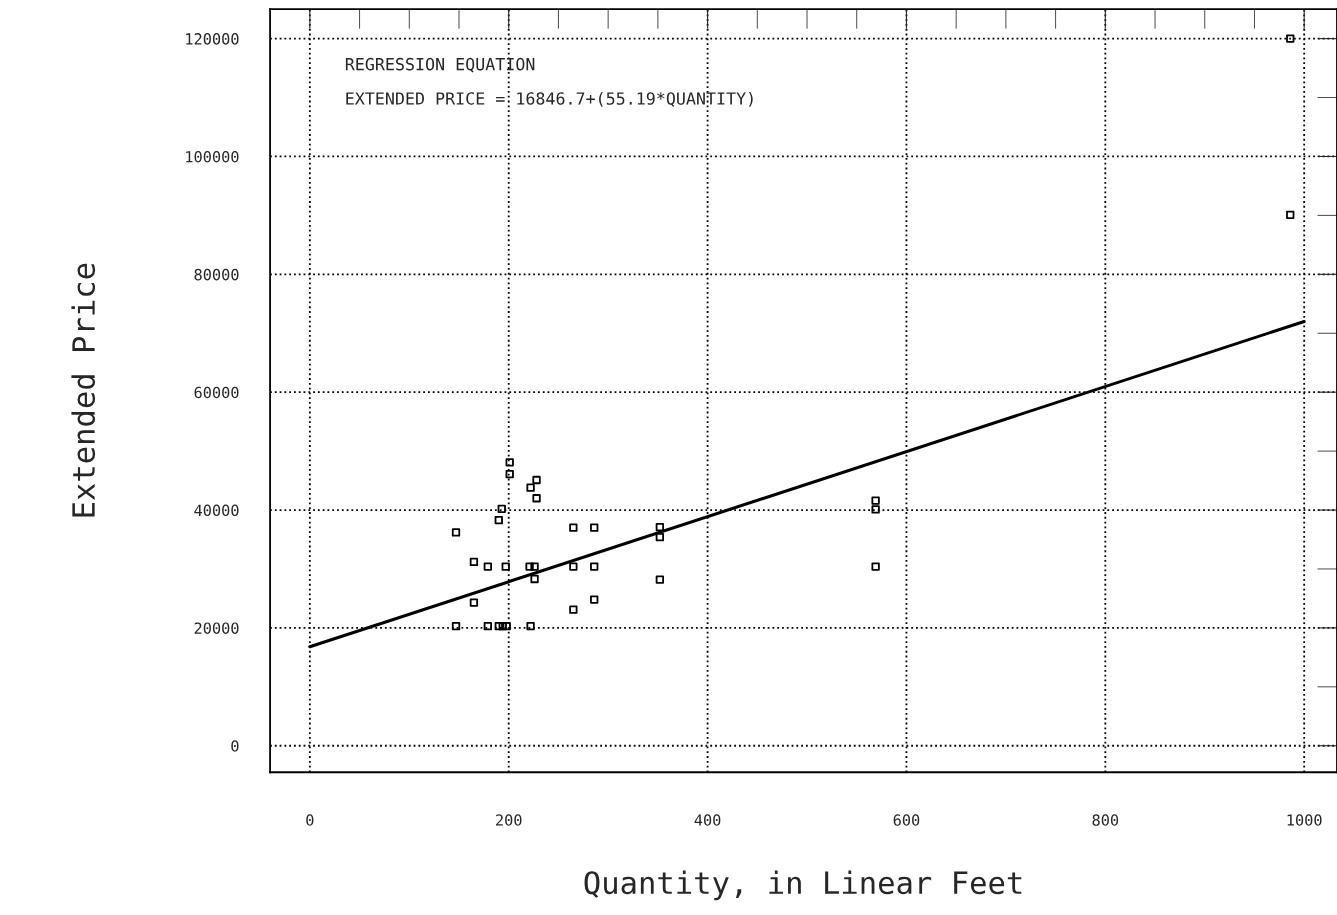 This screenshot has width=1337, height=915. What do you see at coordinates (235, 746) in the screenshot?
I see `y-tick-label: 0` at bounding box center [235, 746].